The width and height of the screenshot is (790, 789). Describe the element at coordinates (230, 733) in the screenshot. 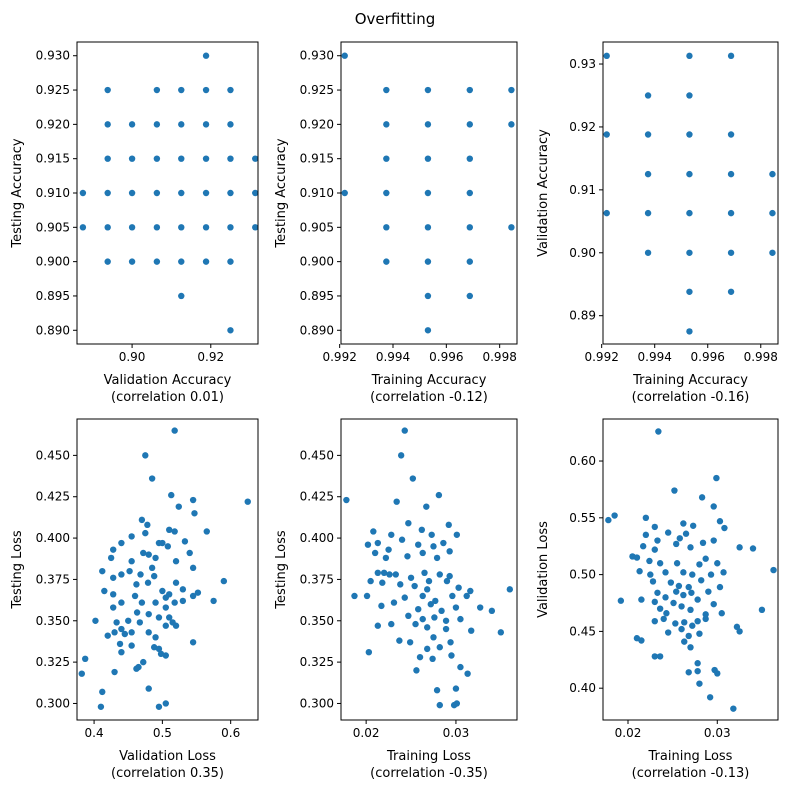

I see `x-tick-label: 0.6` at that location.